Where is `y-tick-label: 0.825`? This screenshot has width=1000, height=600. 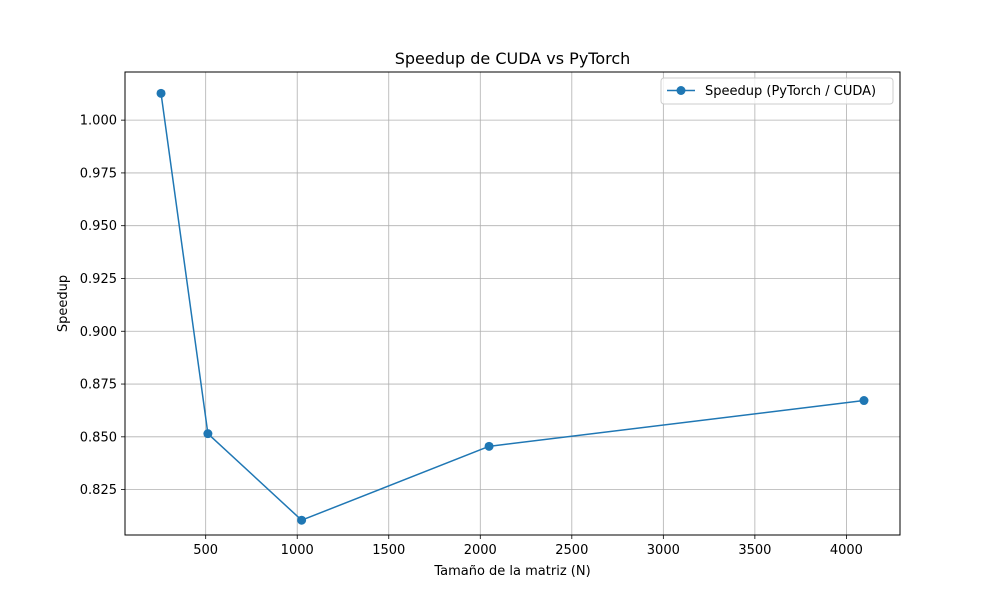
y-tick-label: 0.825 is located at coordinates (98, 490).